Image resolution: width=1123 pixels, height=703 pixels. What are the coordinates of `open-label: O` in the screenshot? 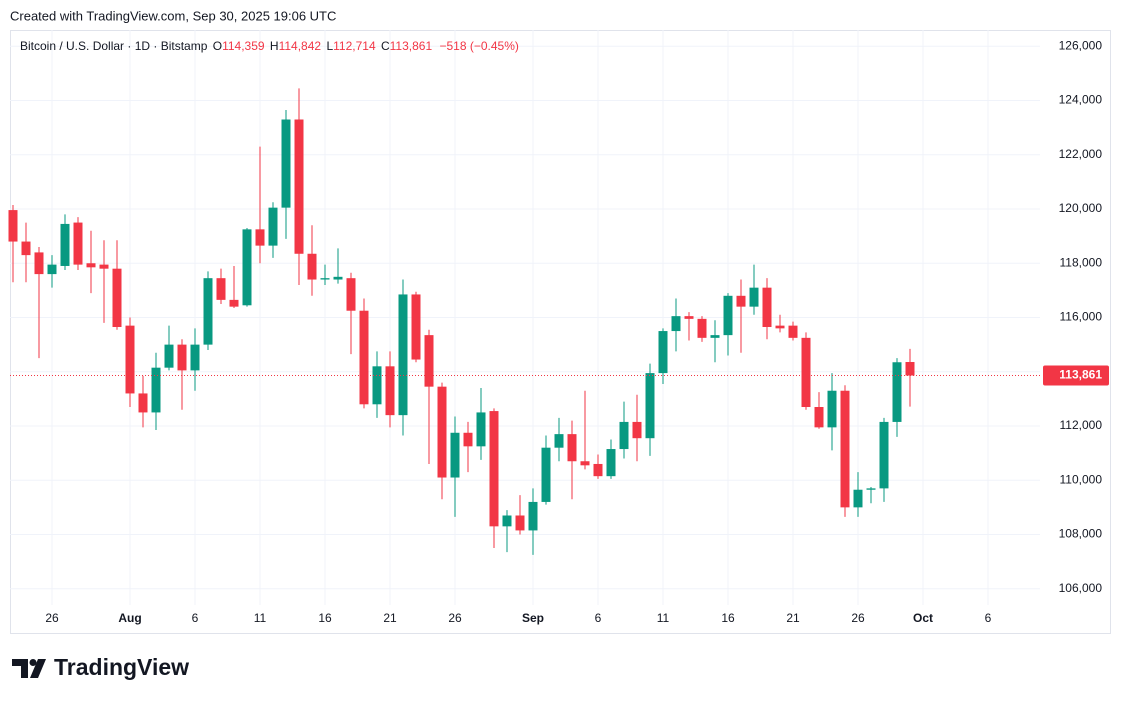 It's located at (217, 46).